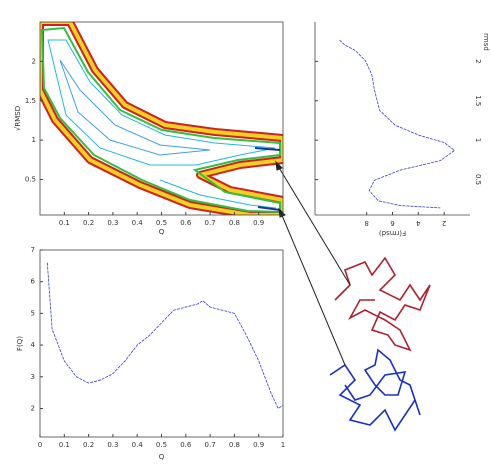  What do you see at coordinates (30, 101) in the screenshot?
I see `y-tick-label: 1.5` at bounding box center [30, 101].